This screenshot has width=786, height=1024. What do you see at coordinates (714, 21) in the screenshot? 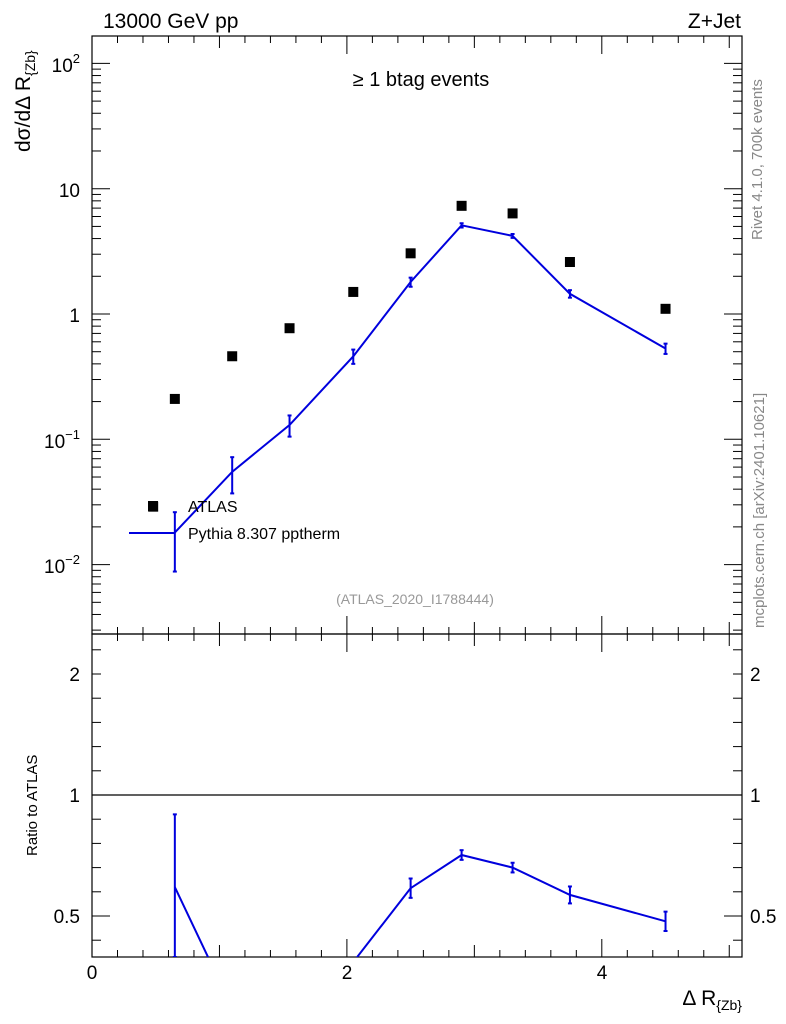
I see `header-right: Z+Jet` at bounding box center [714, 21].